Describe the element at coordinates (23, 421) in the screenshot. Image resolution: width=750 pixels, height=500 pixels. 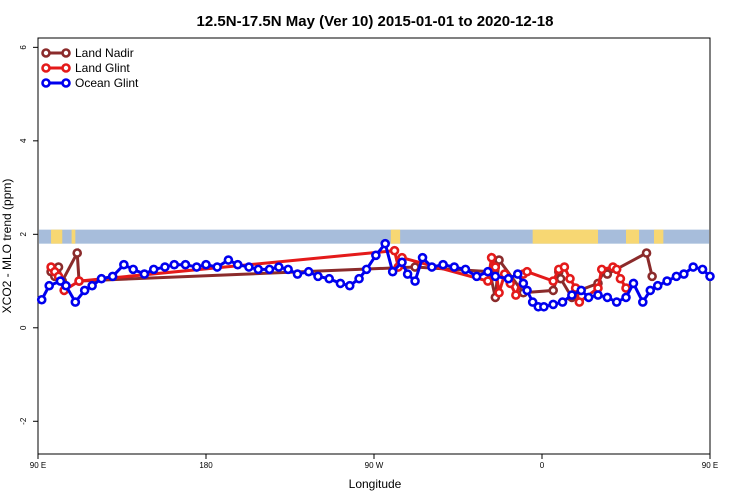
I see `y-tick-label: -2` at that location.